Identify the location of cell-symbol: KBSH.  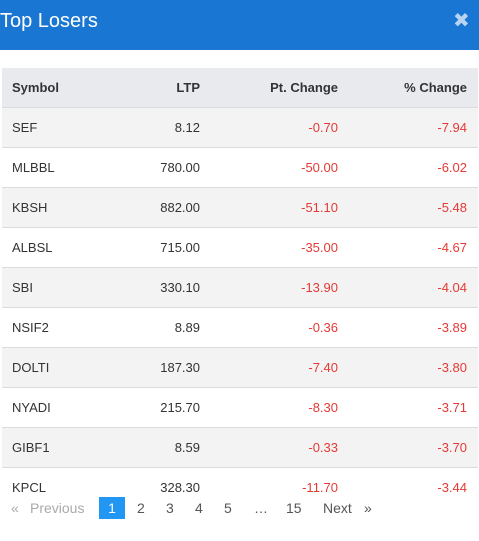
(30, 207).